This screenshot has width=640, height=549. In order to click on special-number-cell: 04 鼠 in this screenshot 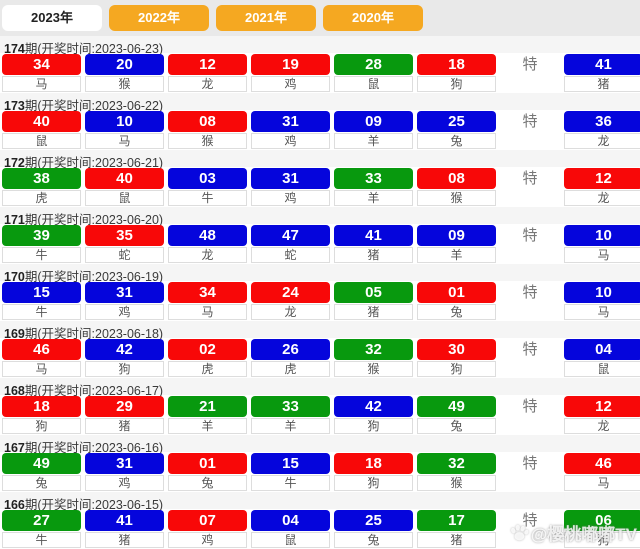, I will do `click(602, 358)`.